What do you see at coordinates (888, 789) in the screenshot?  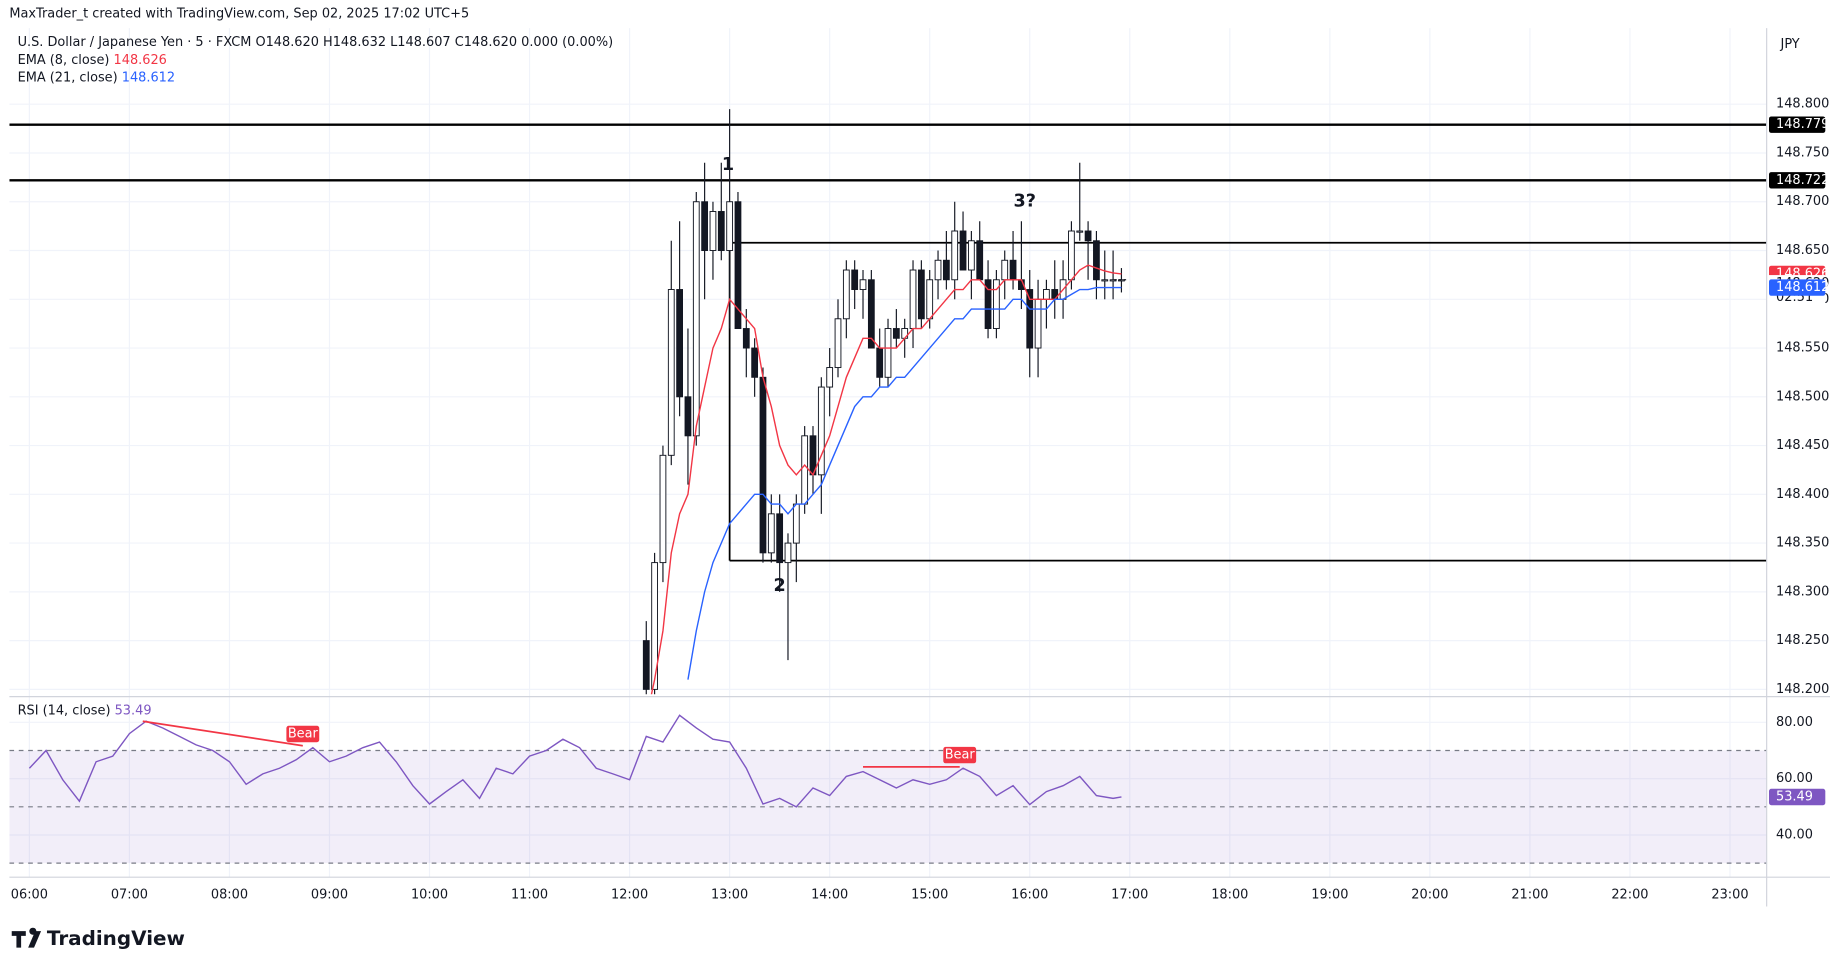 I see `rsi-pane` at bounding box center [888, 789].